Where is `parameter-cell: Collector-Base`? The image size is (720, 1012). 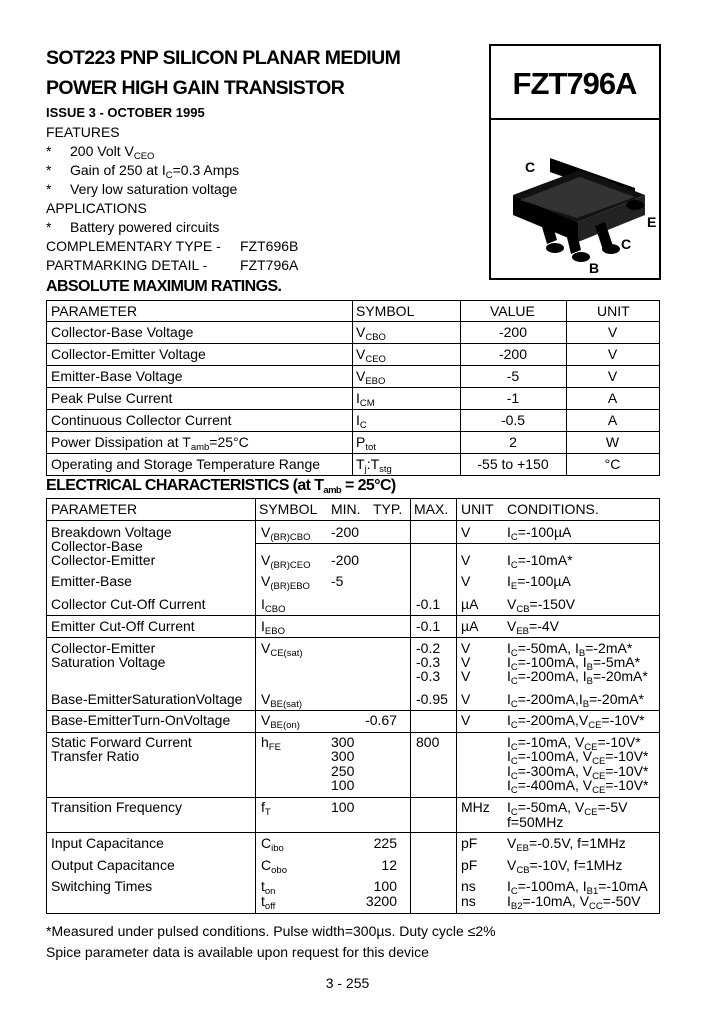 parameter-cell: Collector-Base is located at coordinates (97, 546).